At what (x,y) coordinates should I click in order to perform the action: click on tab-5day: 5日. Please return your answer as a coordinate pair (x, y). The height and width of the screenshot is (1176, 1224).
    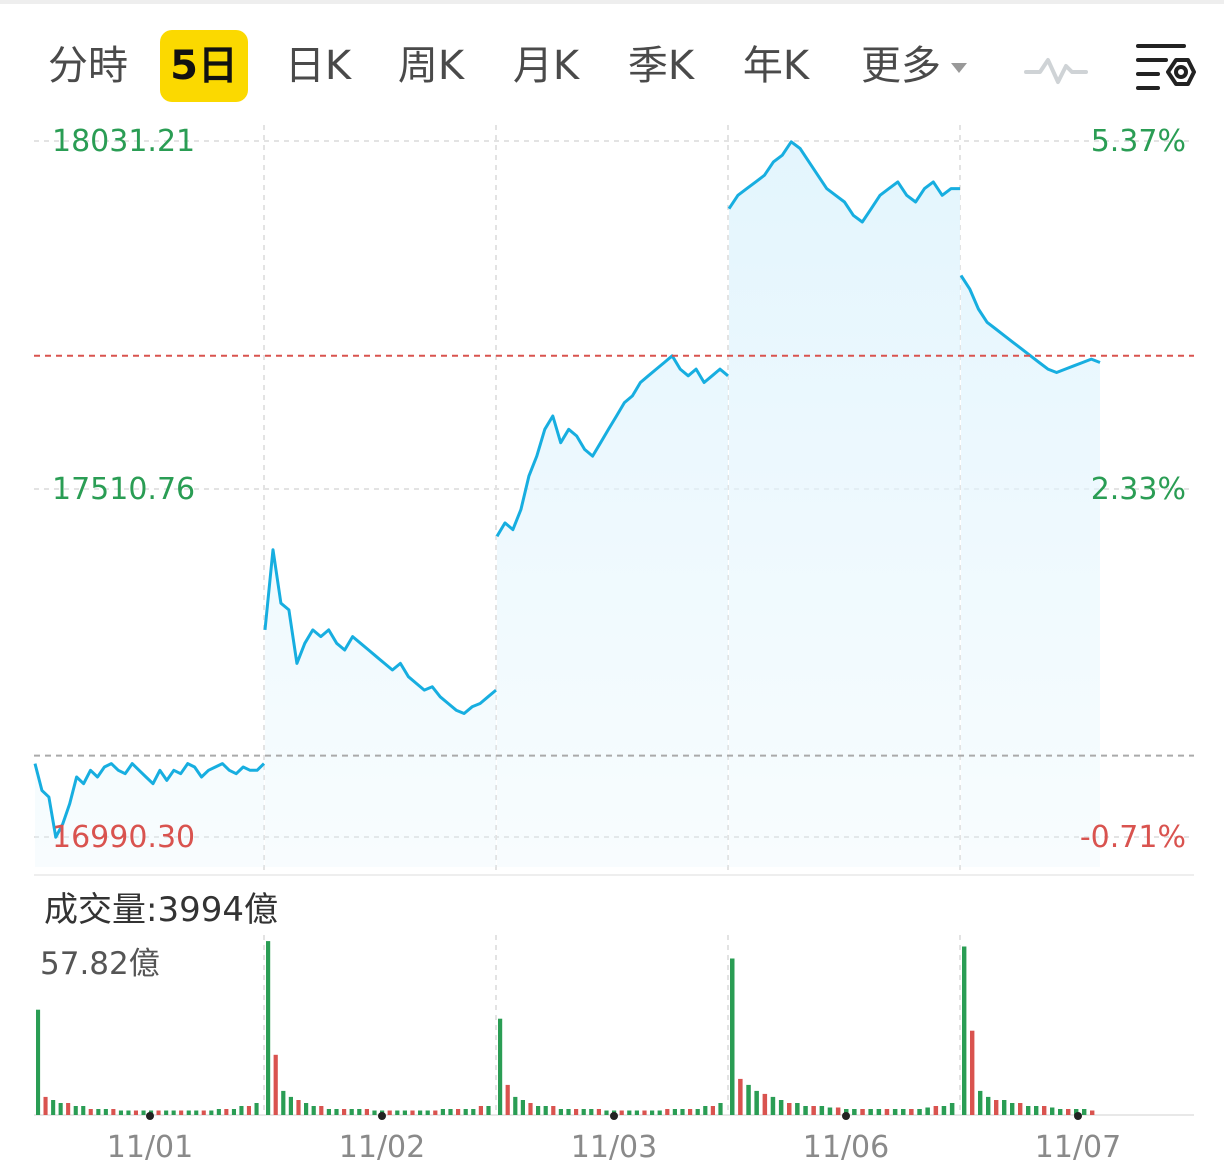
    Looking at the image, I should click on (204, 66).